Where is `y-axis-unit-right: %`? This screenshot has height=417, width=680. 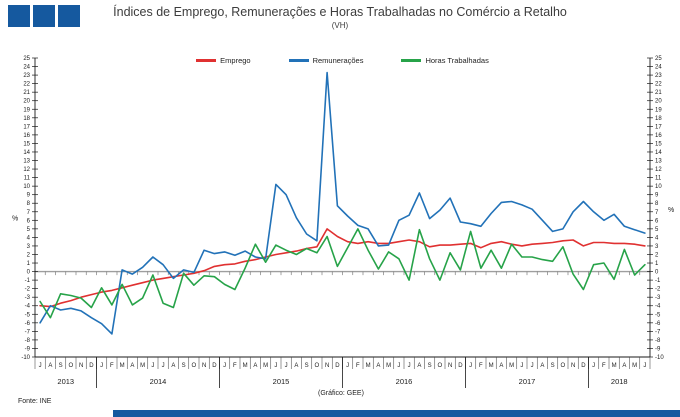 y-axis-unit-right: % is located at coordinates (671, 210).